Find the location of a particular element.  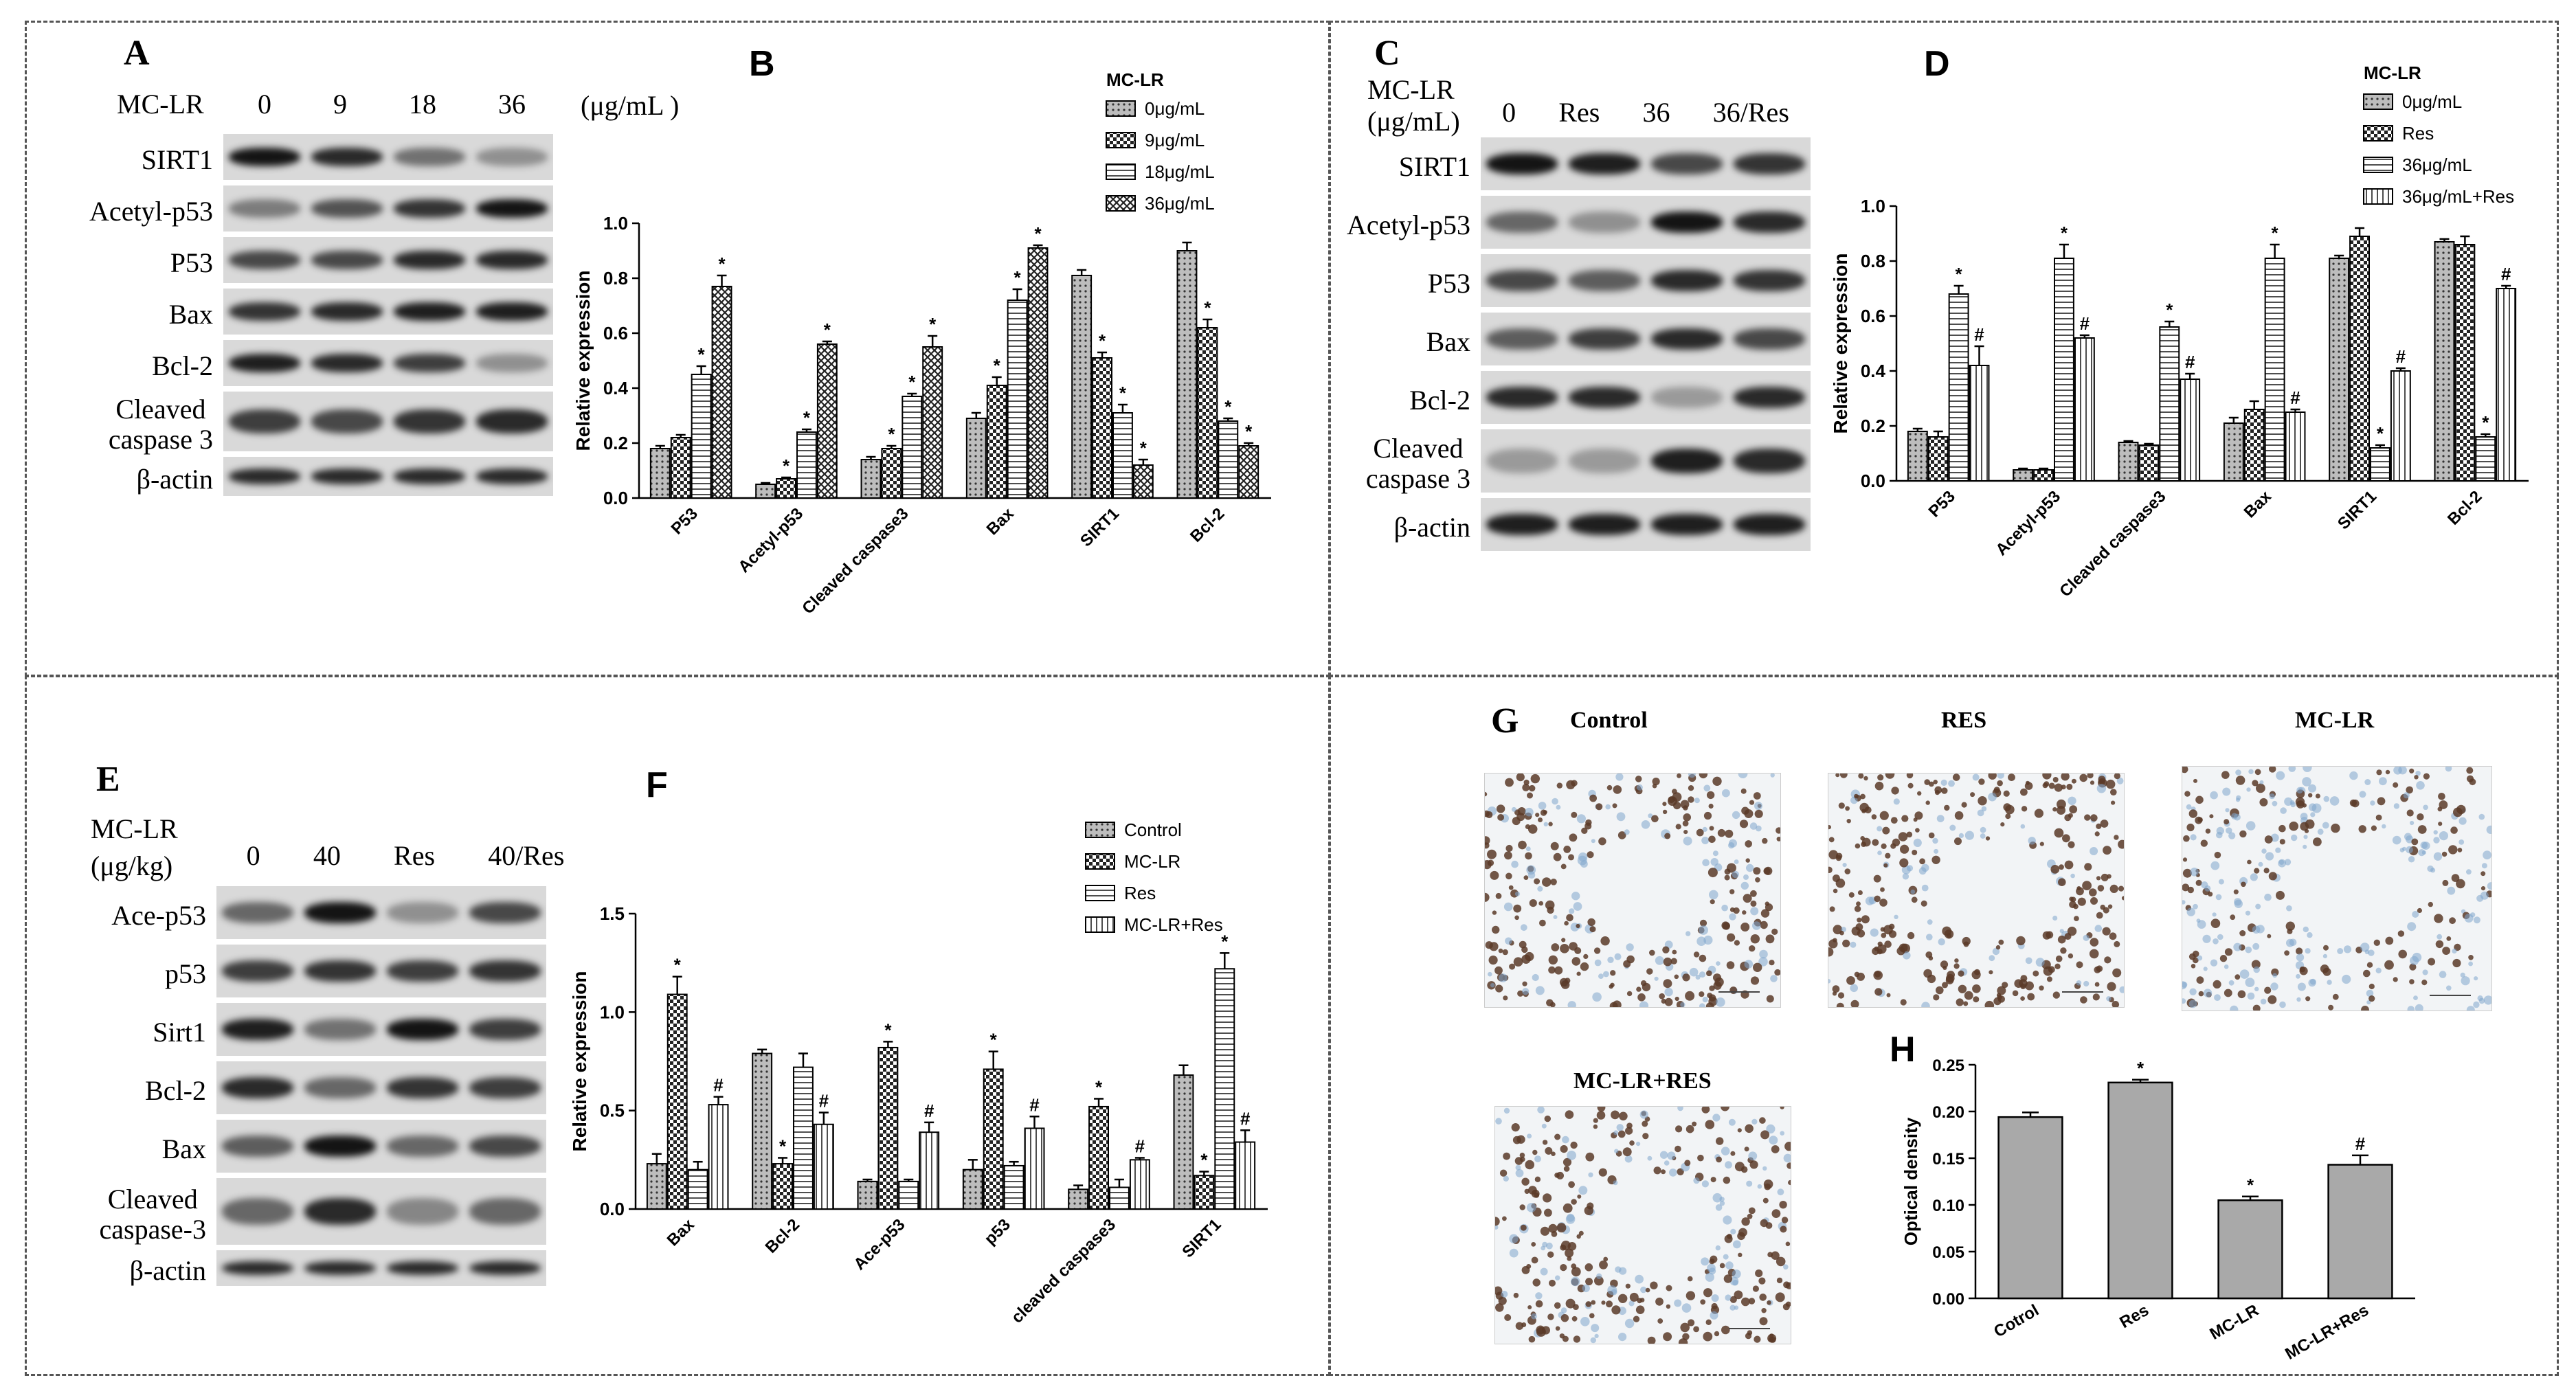

y-tick-label: 0.15 is located at coordinates (1948, 1159).